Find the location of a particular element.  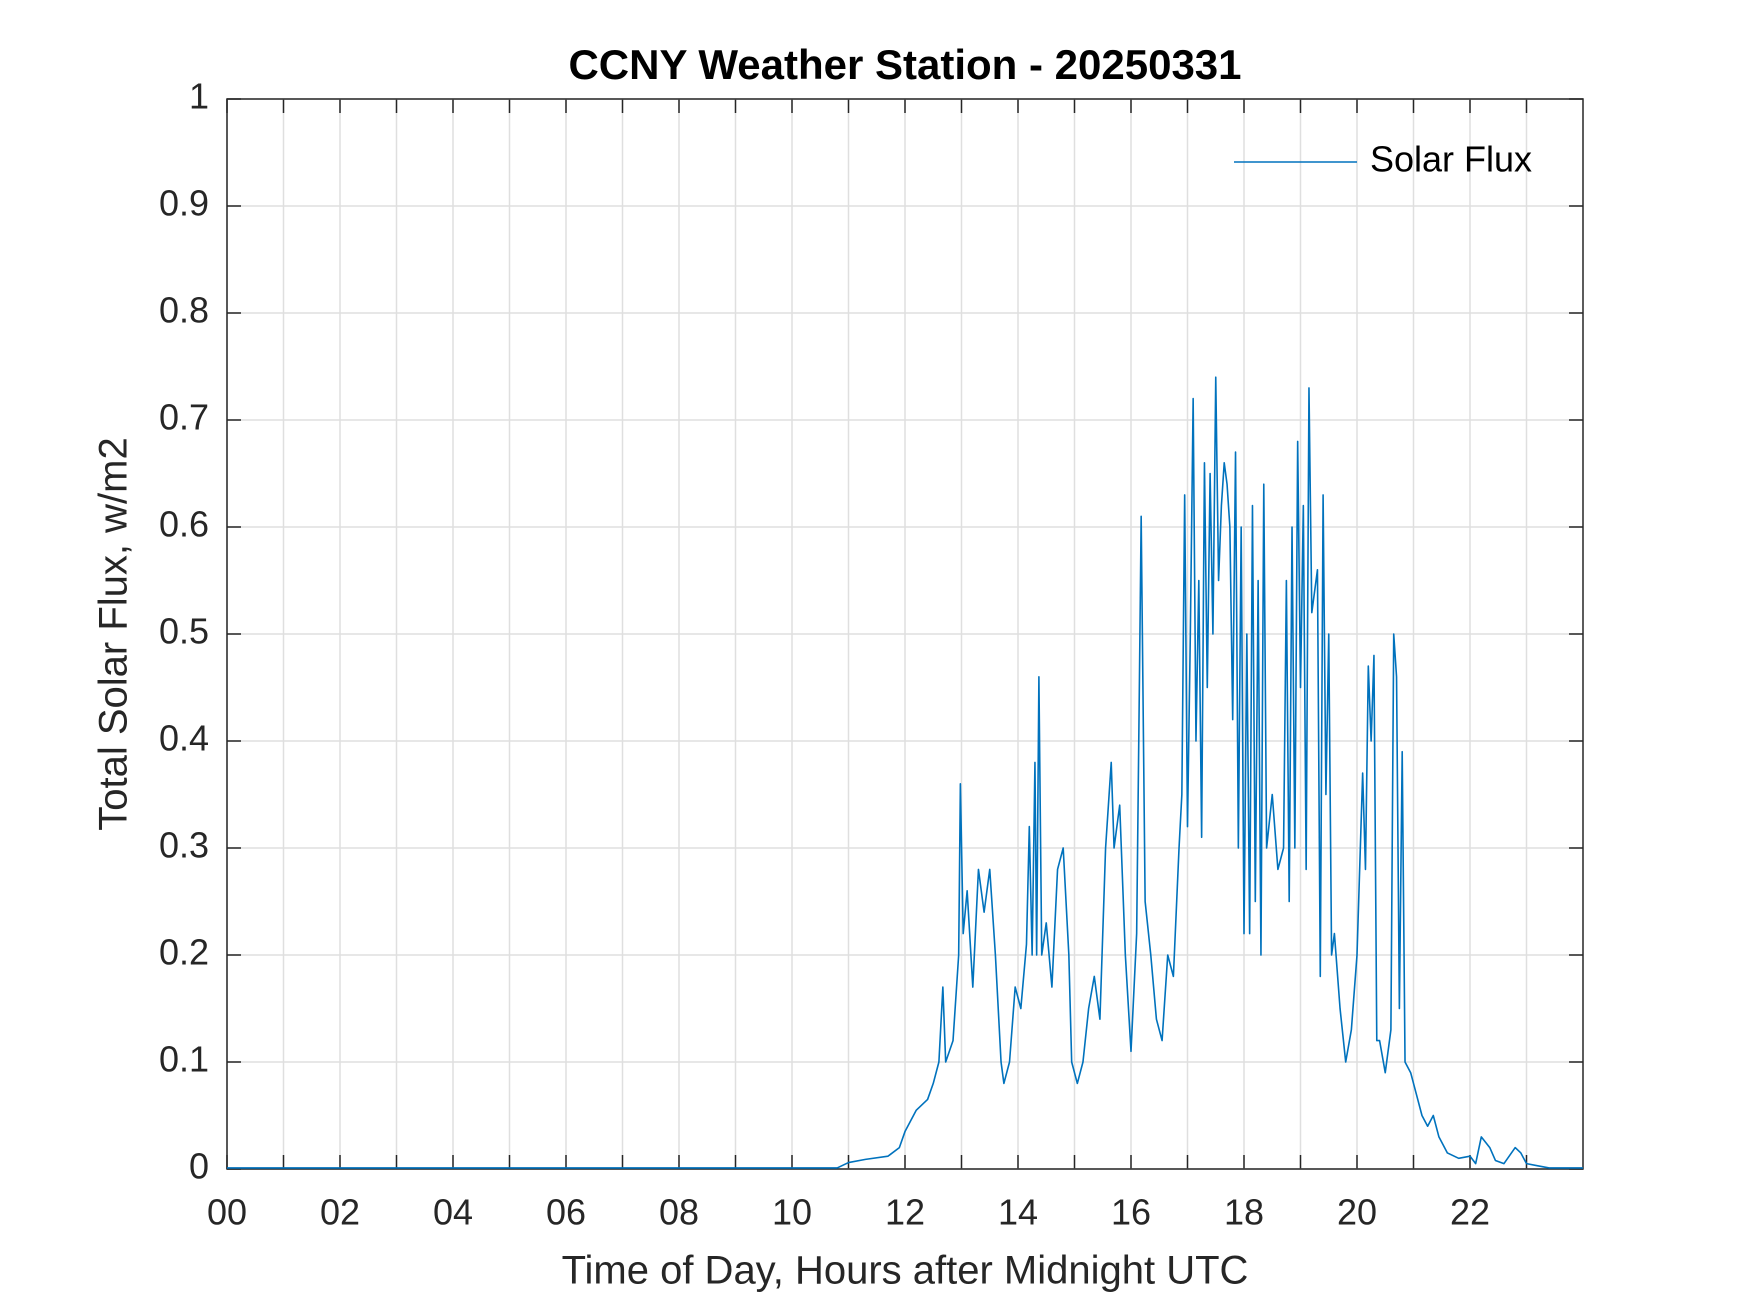

y-tick-label: 0.6 is located at coordinates (184, 524).